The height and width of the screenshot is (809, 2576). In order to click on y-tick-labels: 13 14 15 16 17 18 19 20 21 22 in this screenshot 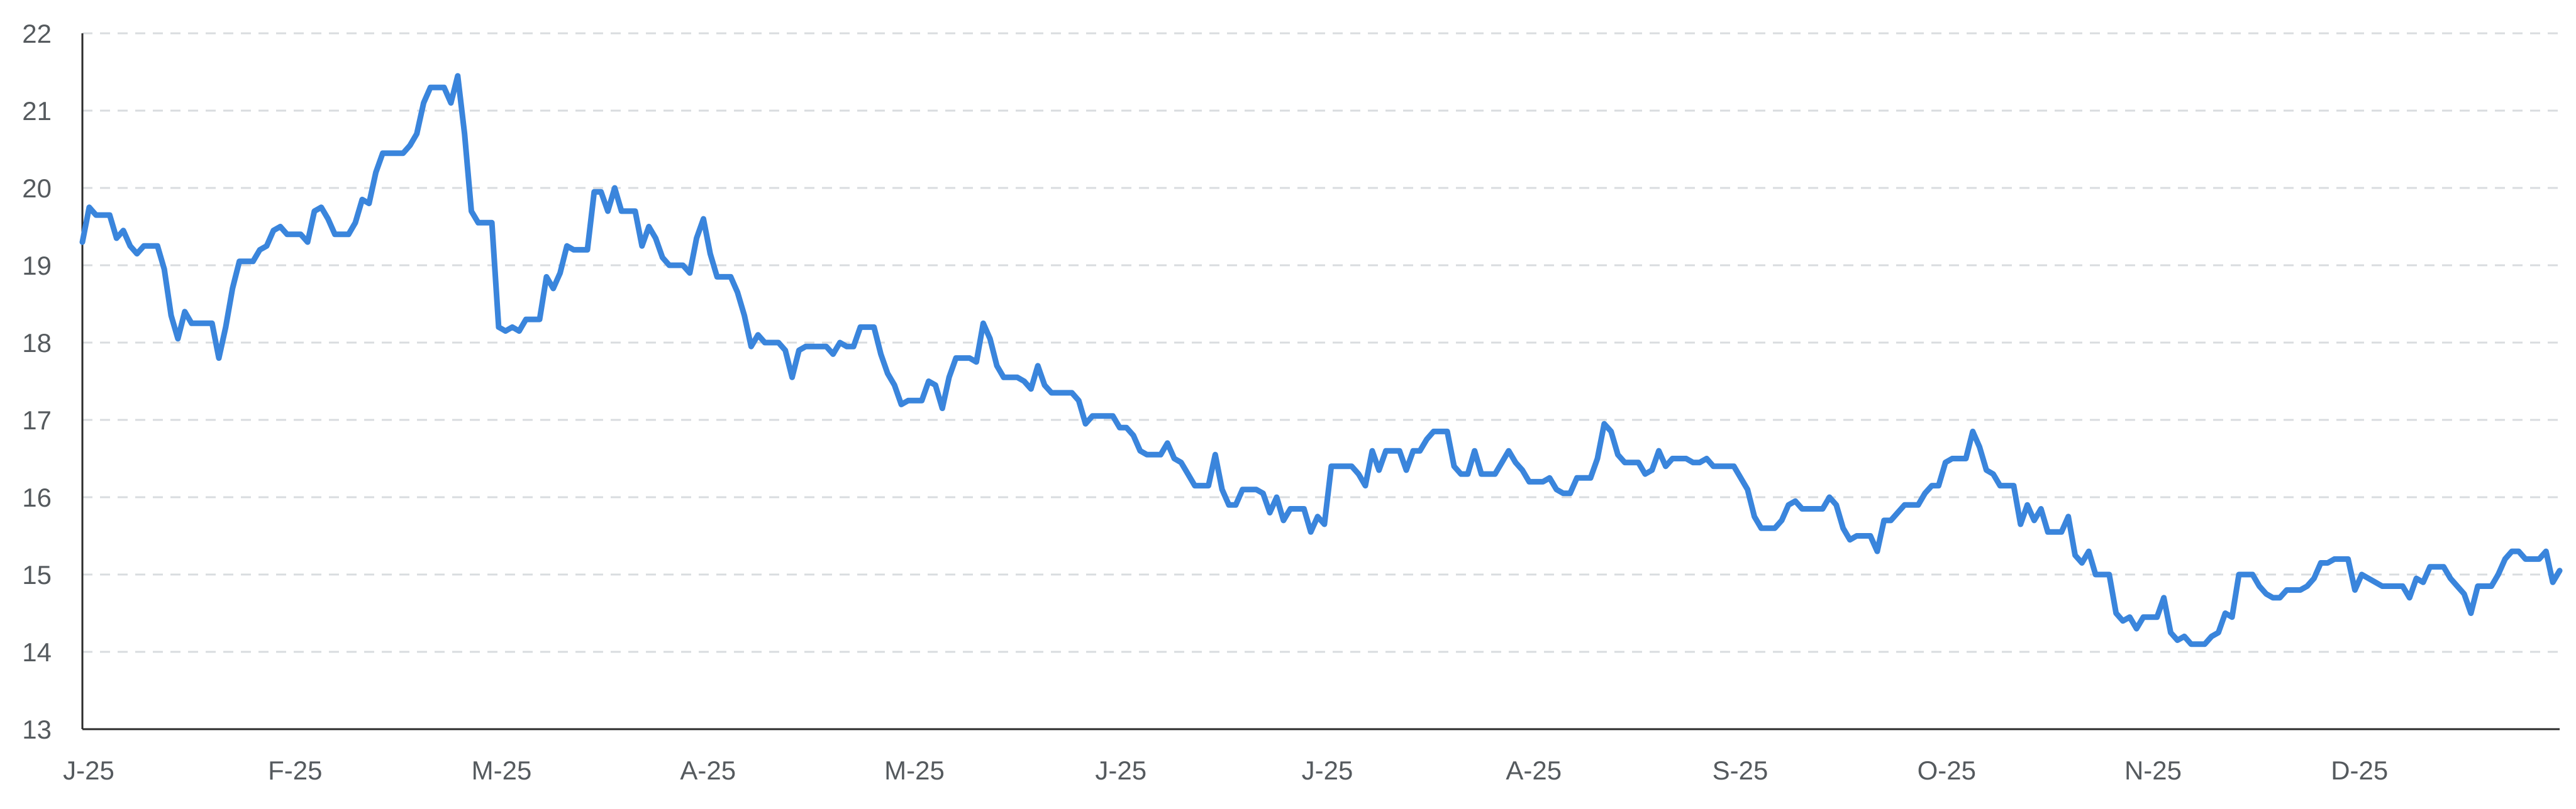, I will do `click(37, 381)`.